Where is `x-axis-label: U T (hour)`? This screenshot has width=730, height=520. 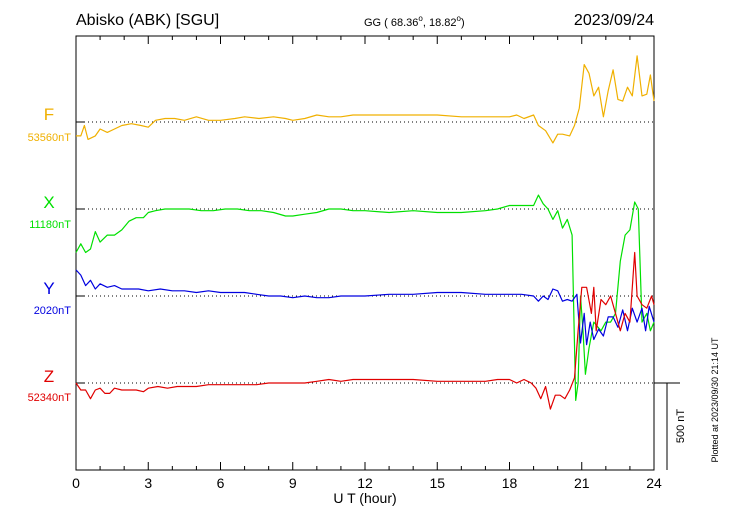 x-axis-label: U T (hour) is located at coordinates (364, 498).